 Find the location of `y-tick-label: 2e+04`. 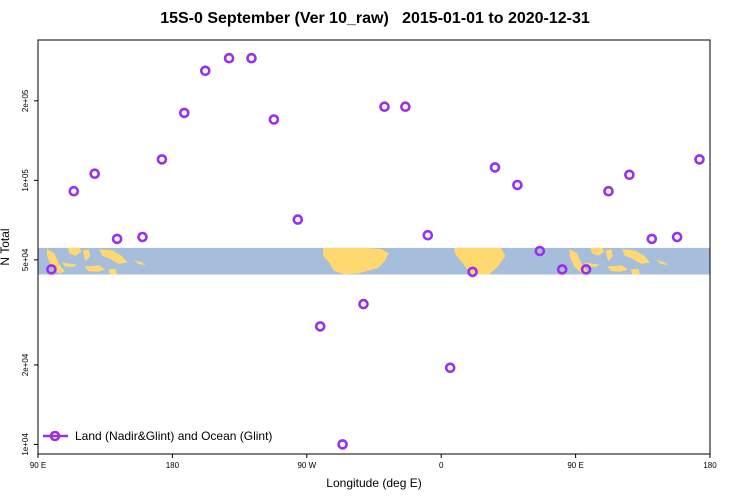

y-tick-label: 2e+04 is located at coordinates (25, 364).